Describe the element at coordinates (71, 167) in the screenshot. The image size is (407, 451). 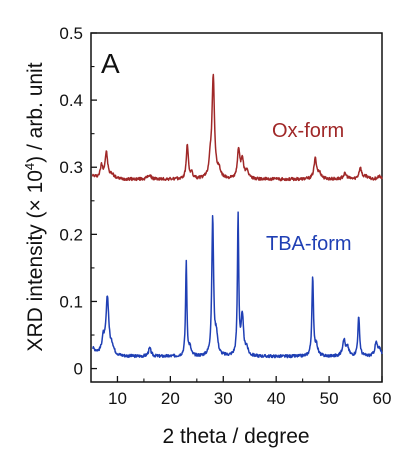
I see `y-tick-label: 0.3` at that location.